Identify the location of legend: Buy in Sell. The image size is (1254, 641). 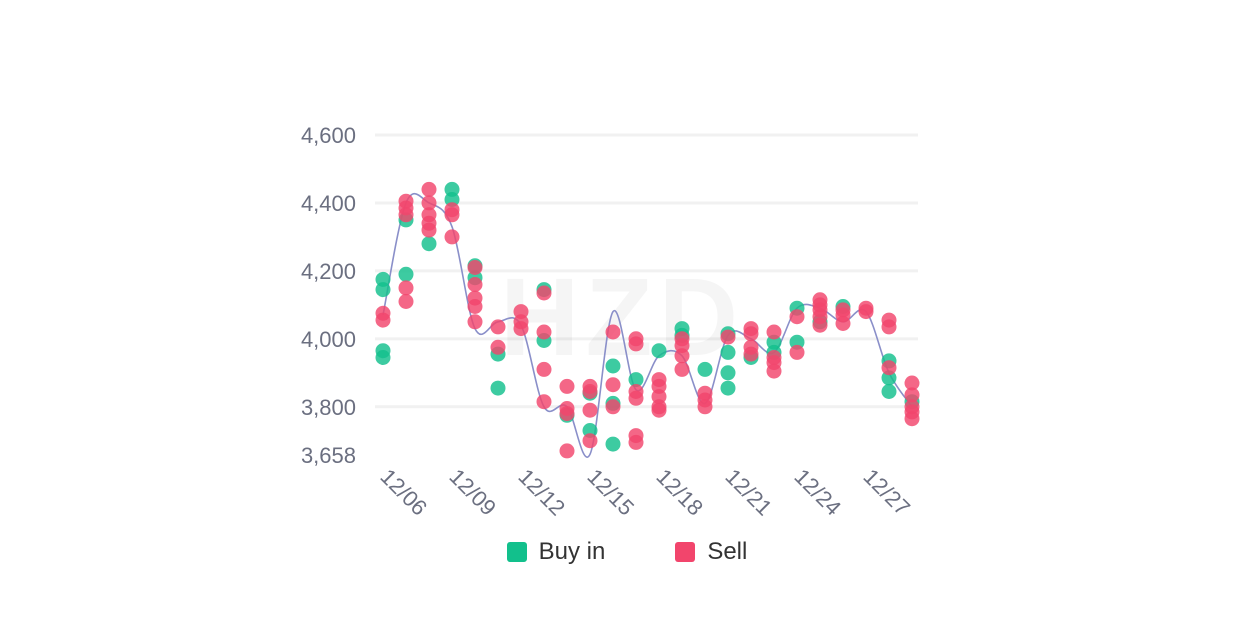
(627, 552).